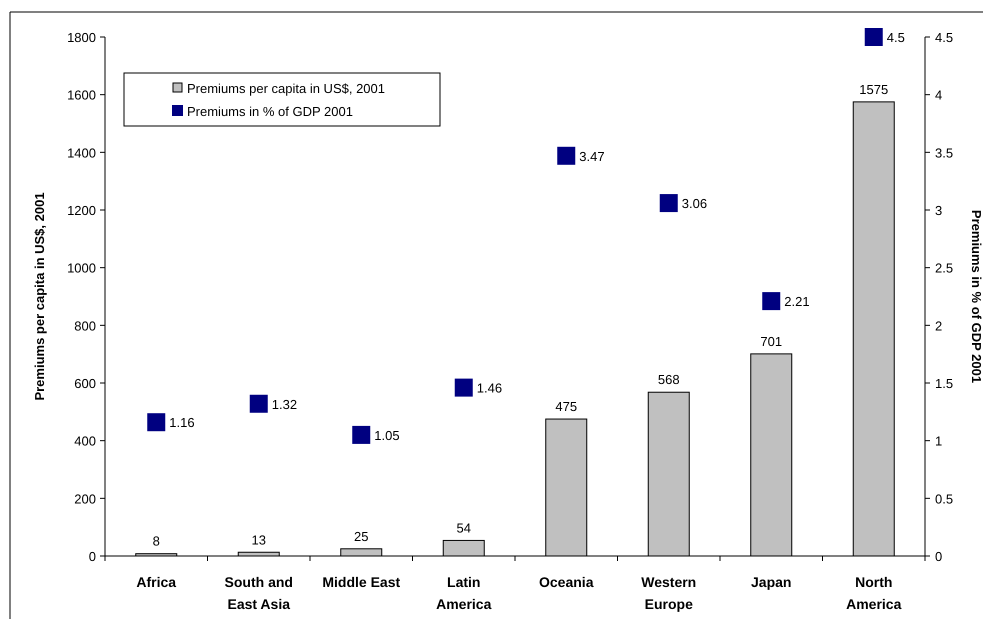 This screenshot has height=619, width=983. Describe the element at coordinates (285, 404) in the screenshot. I see `data-label: 1.32` at that location.